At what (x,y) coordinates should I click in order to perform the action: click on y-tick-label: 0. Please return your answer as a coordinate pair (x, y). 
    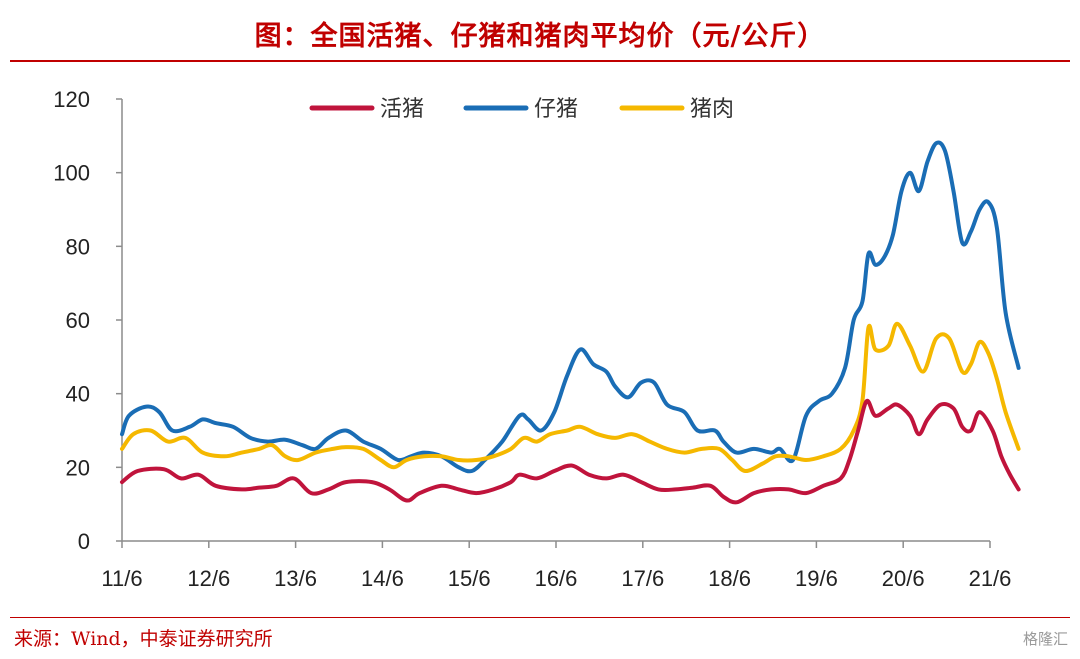
    Looking at the image, I should click on (84, 541).